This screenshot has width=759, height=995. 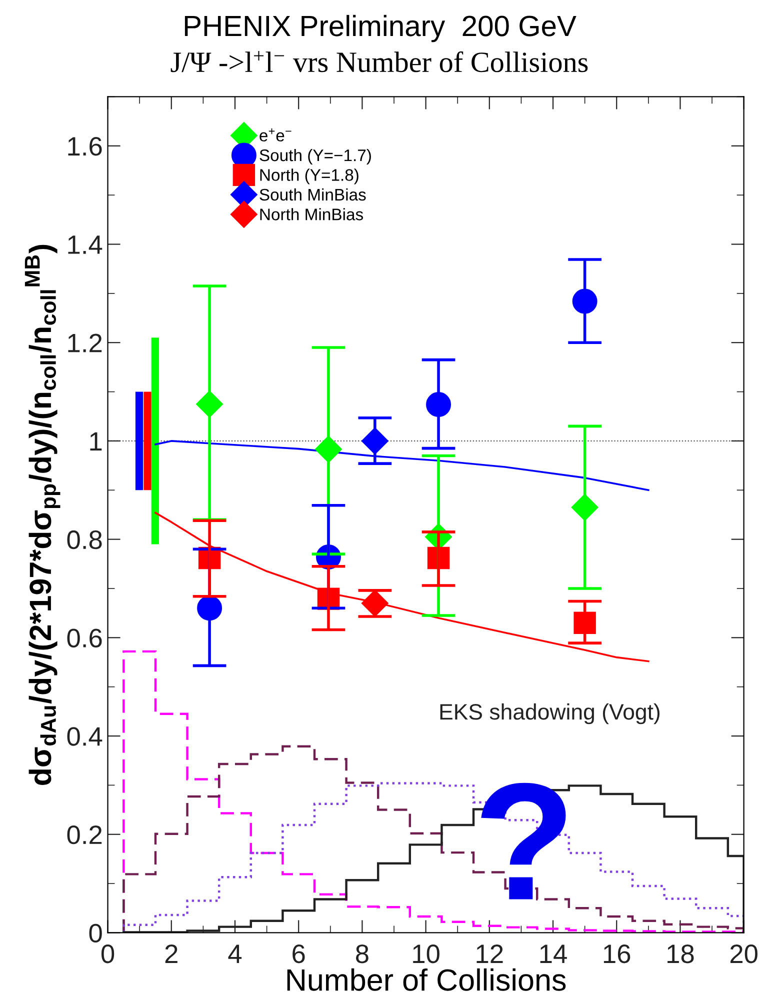 I want to click on x-tick-label: 0, so click(x=107, y=954).